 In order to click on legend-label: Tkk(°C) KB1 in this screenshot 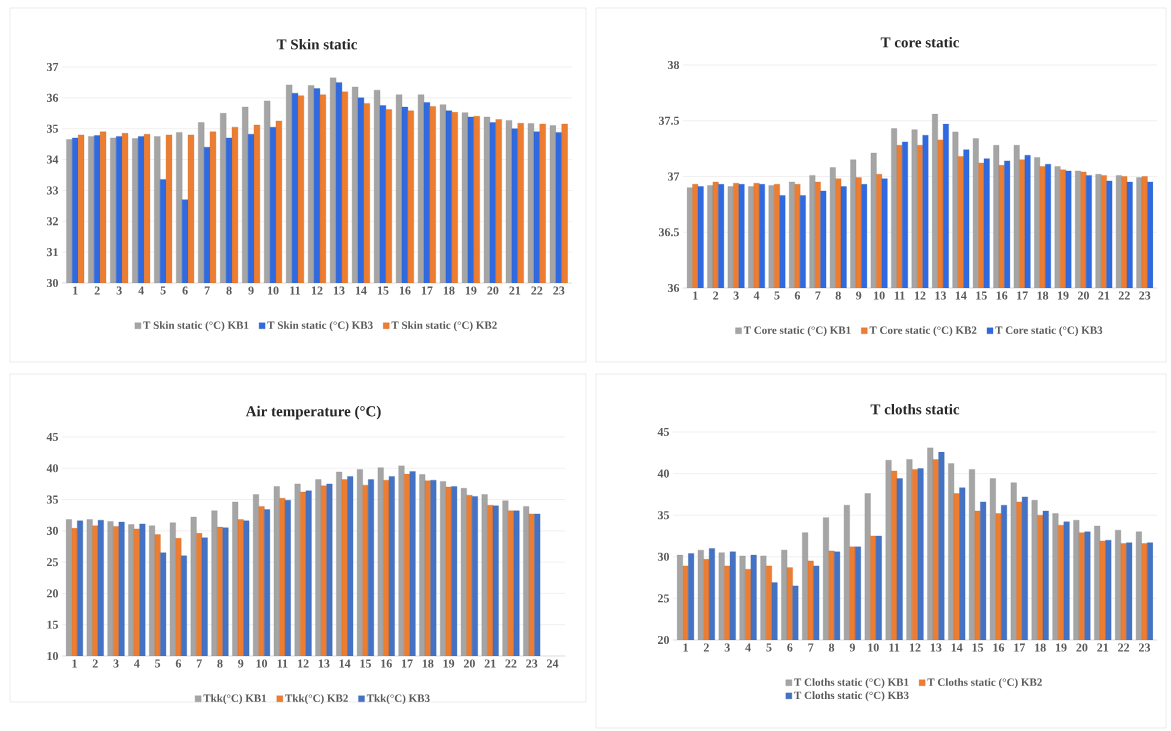, I will do `click(235, 699)`.